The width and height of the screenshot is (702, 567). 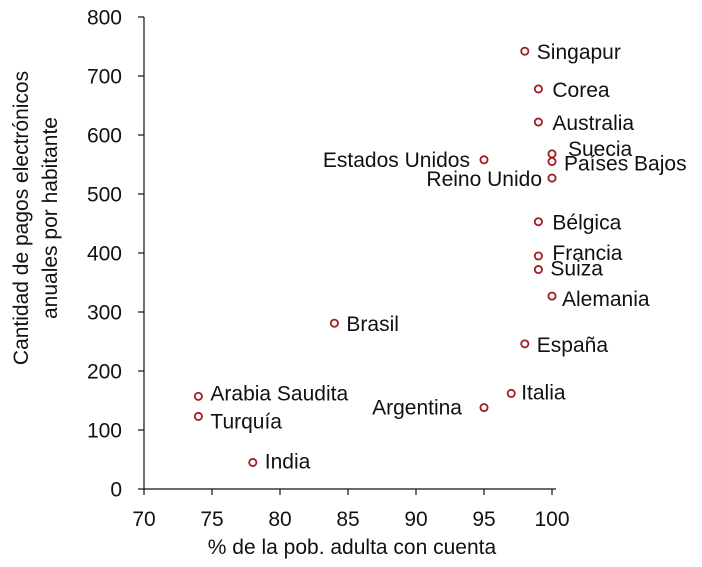 What do you see at coordinates (587, 253) in the screenshot?
I see `point-label-francia: Francia` at bounding box center [587, 253].